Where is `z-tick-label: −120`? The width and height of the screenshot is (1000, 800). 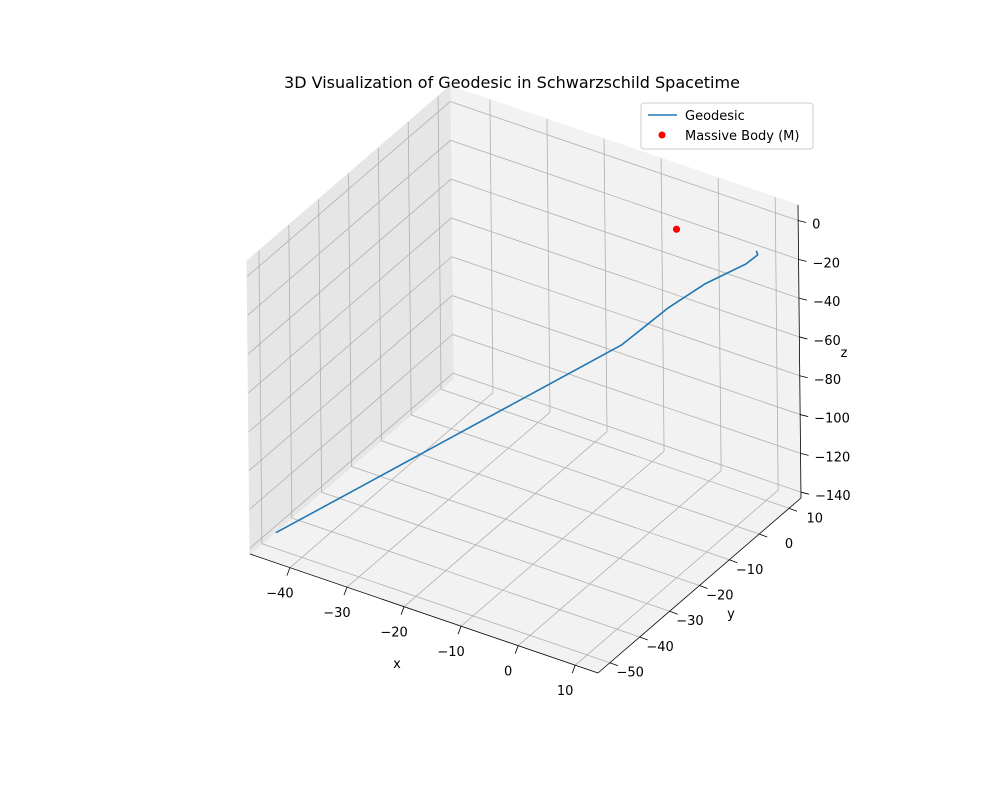 z-tick-label: −120 is located at coordinates (833, 457).